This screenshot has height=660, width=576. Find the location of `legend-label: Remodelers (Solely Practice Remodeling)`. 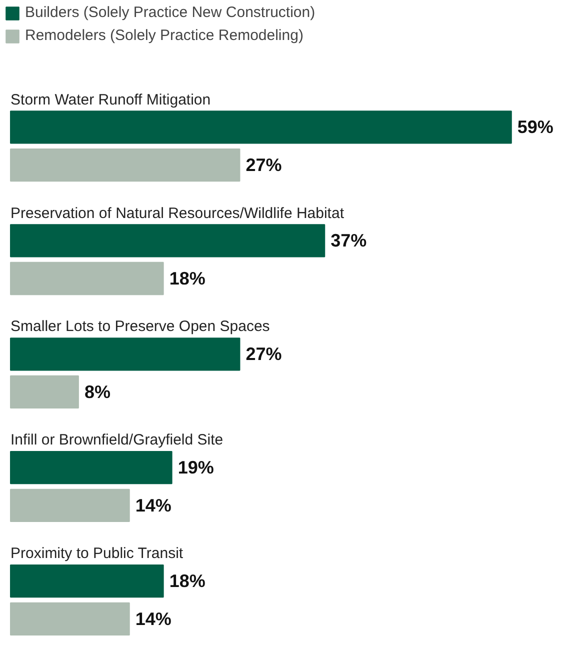

legend-label: Remodelers (Solely Practice Remodeling) is located at coordinates (164, 35).